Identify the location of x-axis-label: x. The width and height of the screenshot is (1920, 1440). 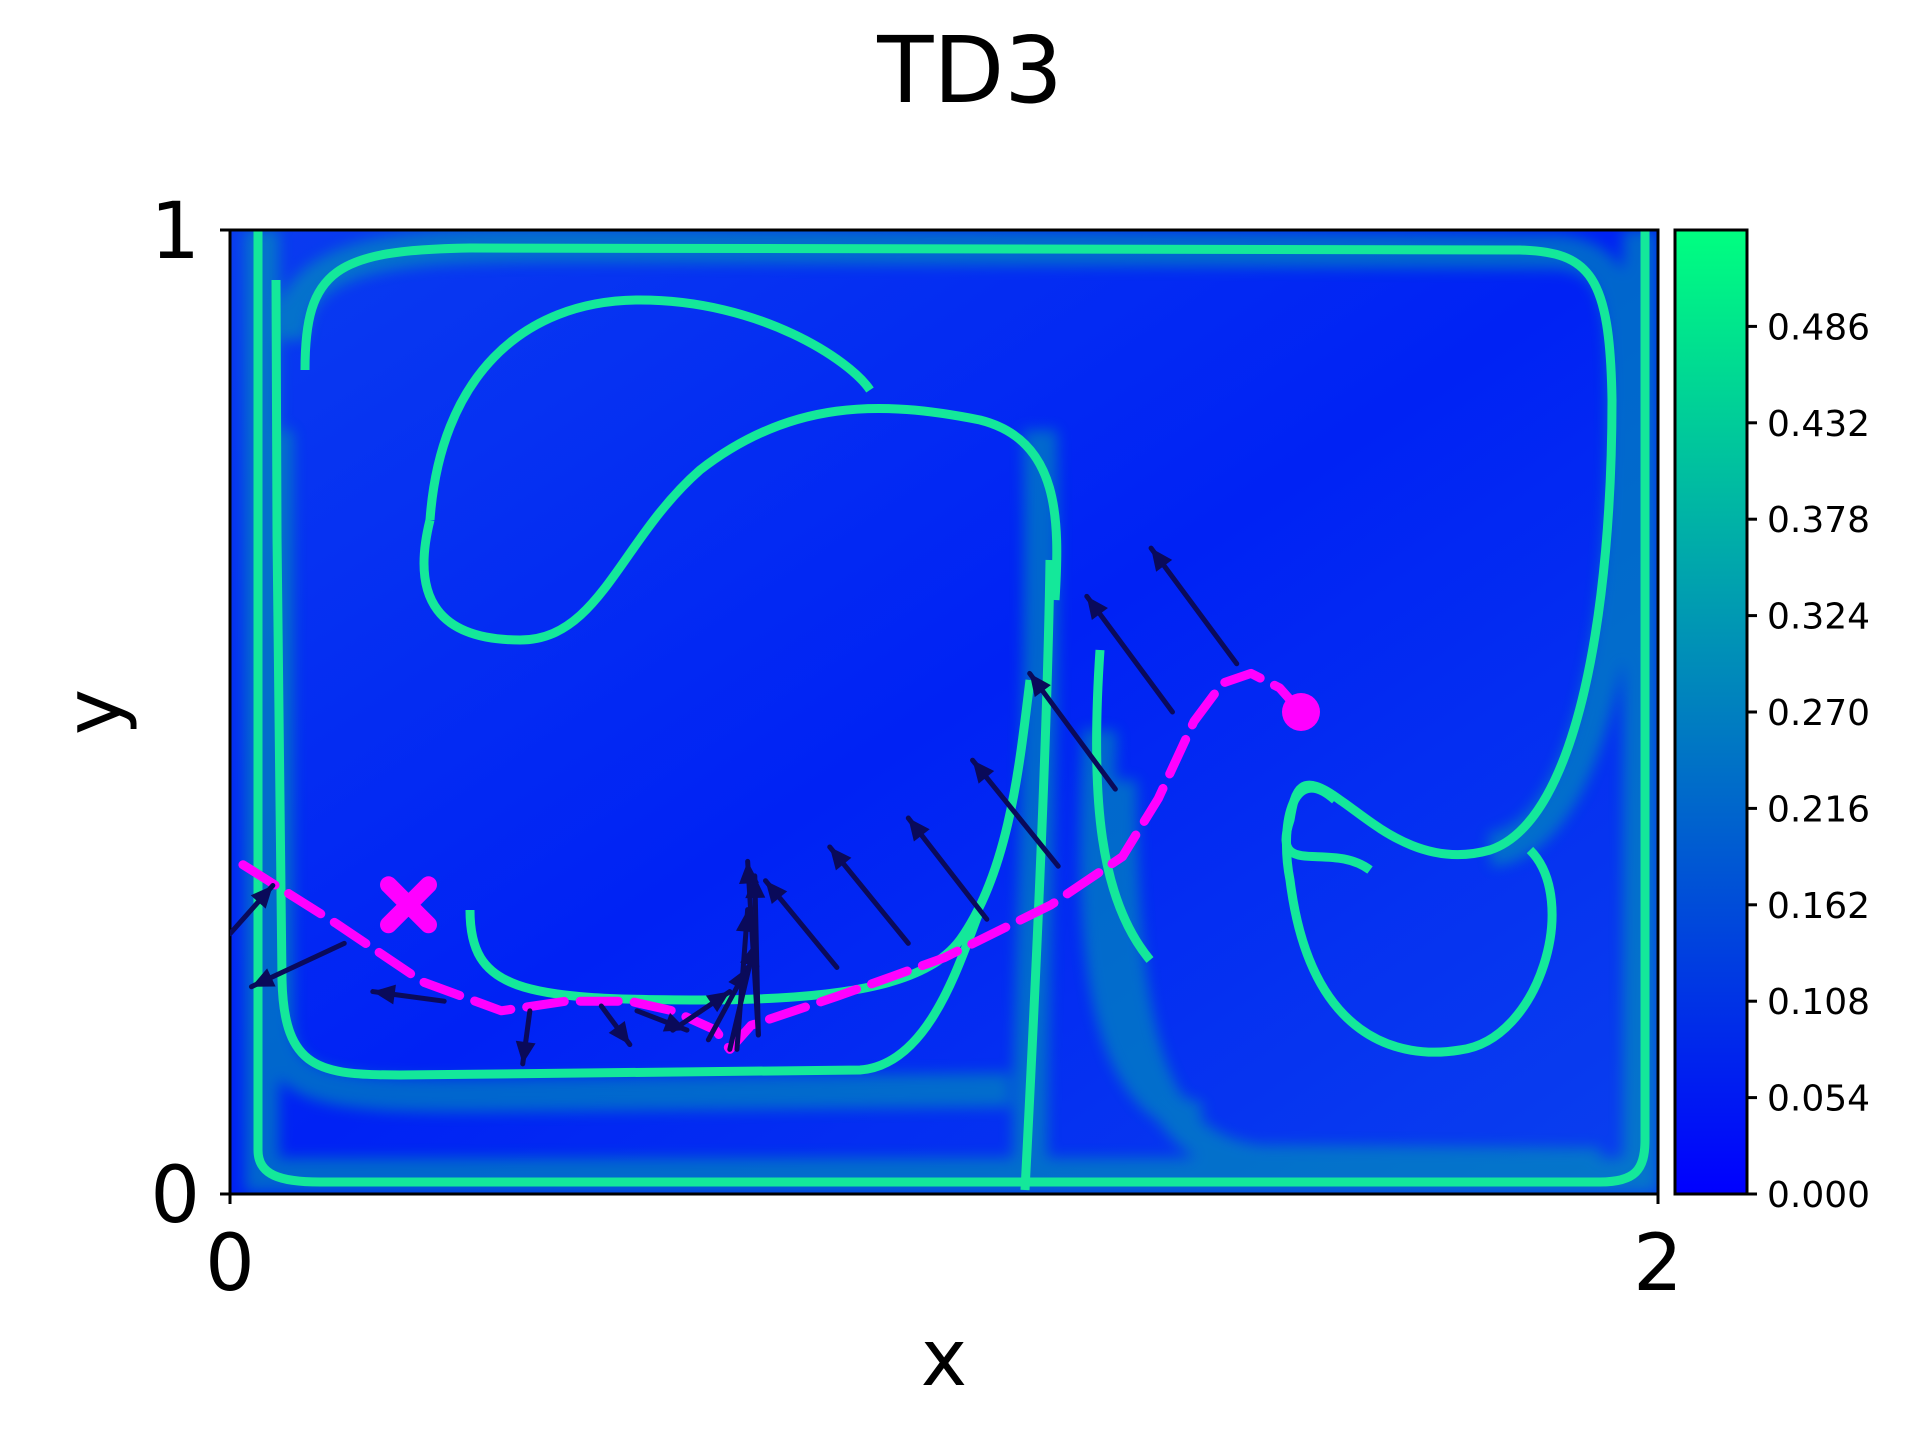
(944, 1359).